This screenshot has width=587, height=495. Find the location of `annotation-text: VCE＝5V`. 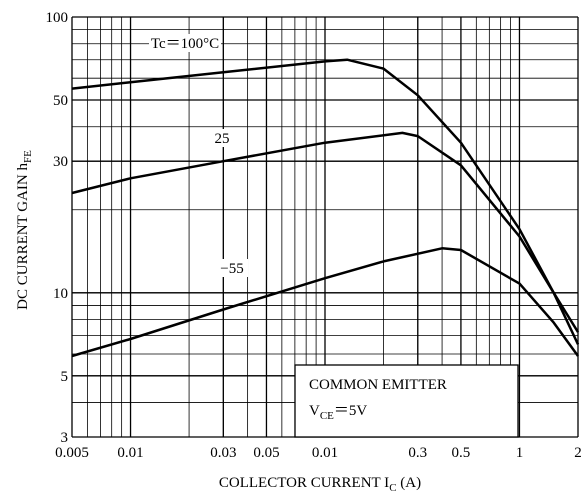

annotation-text: VCE＝5V is located at coordinates (338, 412).